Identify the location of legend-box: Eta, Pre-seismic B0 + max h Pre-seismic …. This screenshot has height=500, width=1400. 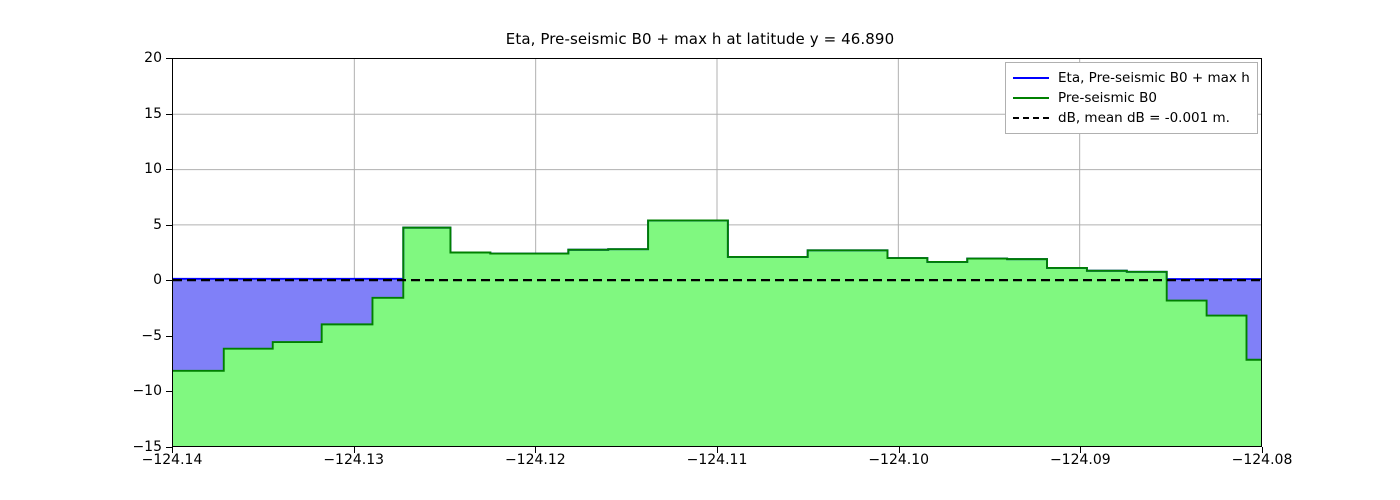
(1131, 98).